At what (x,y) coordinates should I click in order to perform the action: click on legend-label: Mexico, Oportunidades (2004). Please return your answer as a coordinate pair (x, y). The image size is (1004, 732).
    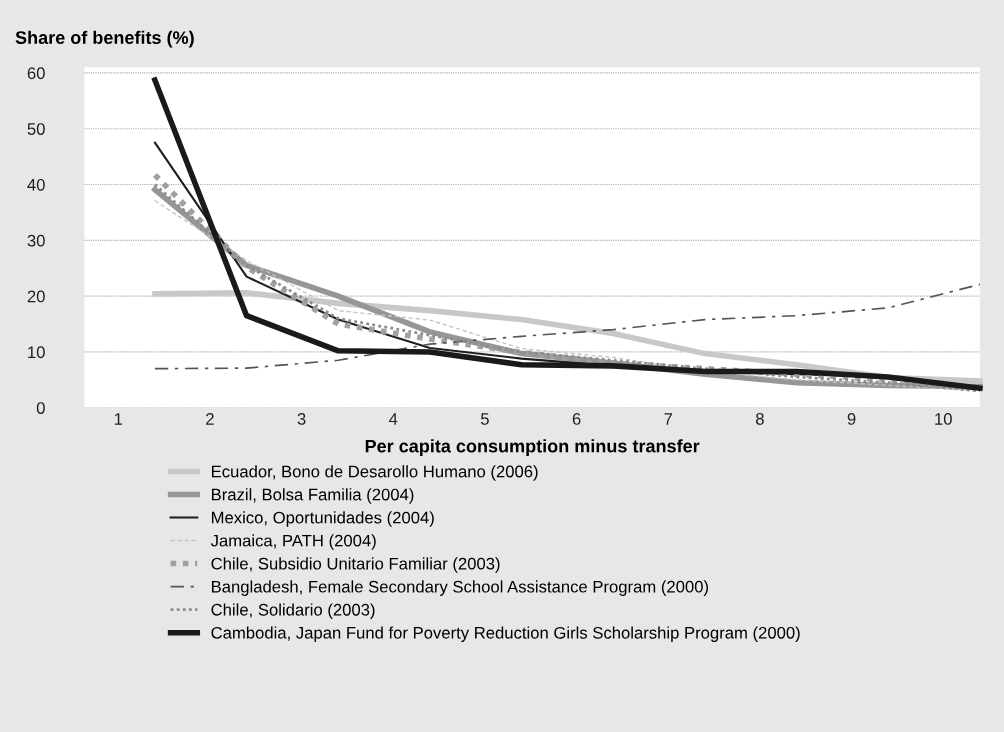
    Looking at the image, I should click on (322, 519).